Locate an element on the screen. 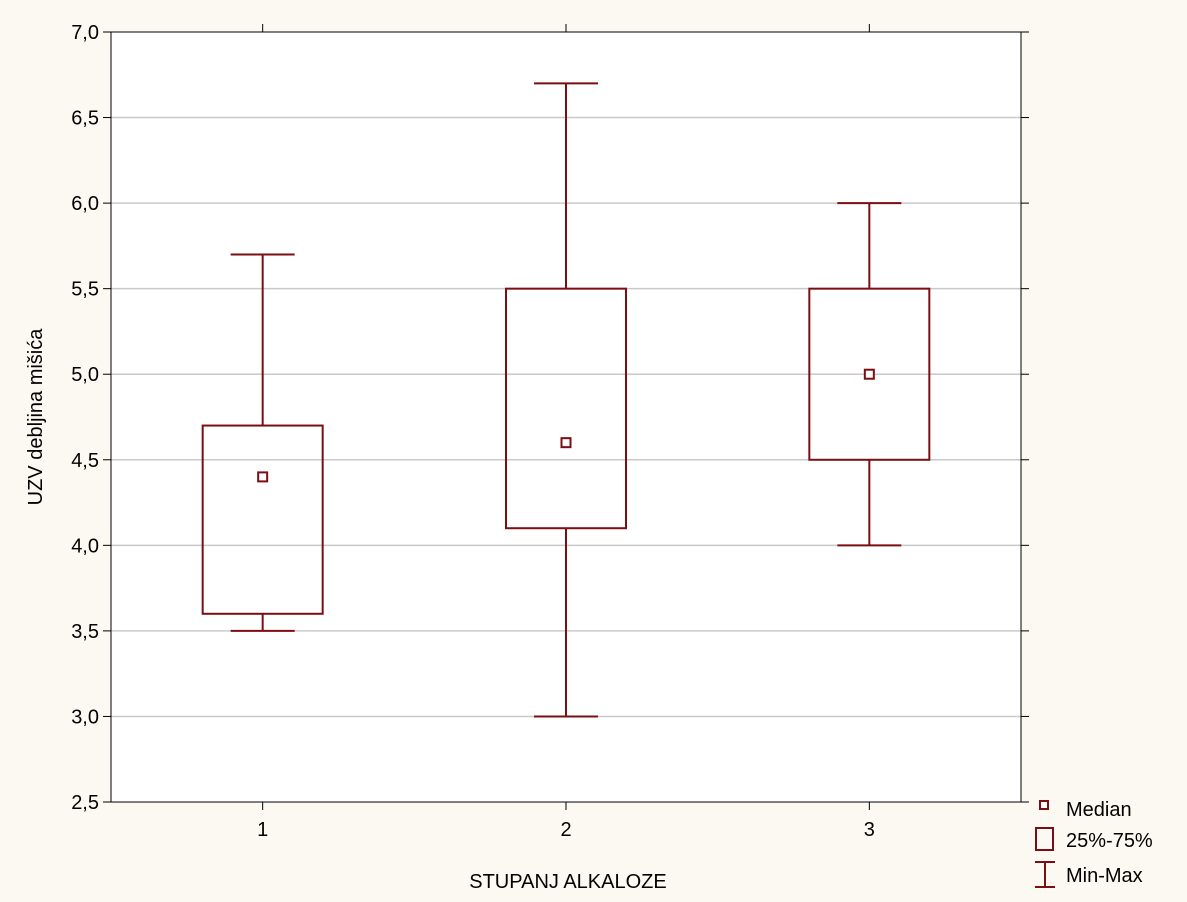  y-tick-label: 2,5 is located at coordinates (85, 803).